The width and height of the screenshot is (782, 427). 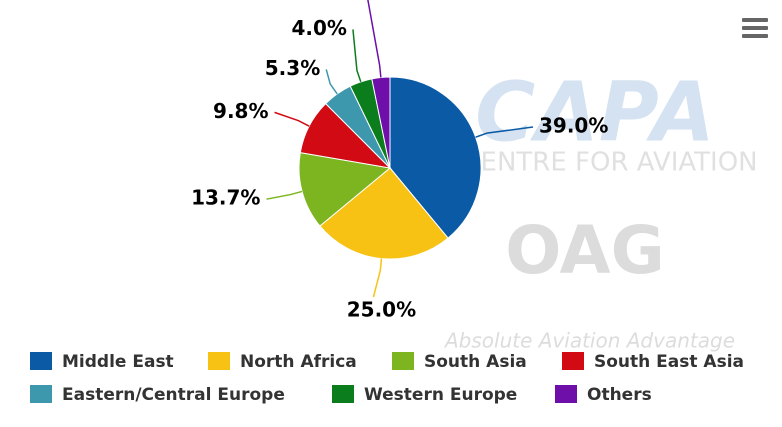 What do you see at coordinates (475, 362) in the screenshot?
I see `legend-label: South Asia` at bounding box center [475, 362].